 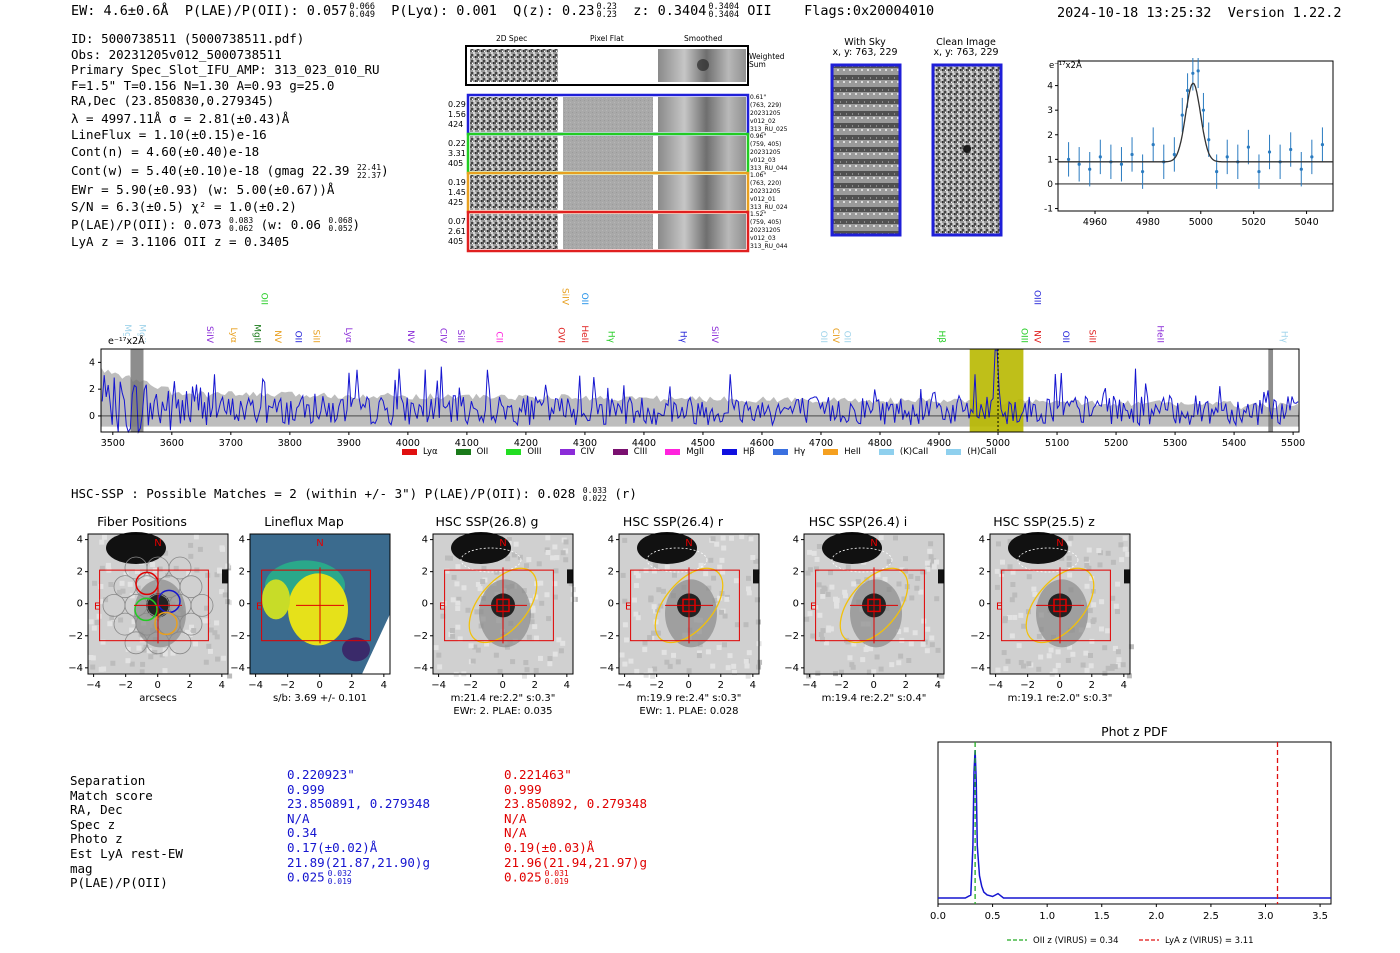 I want to click on edge-source, so click(x=756, y=576).